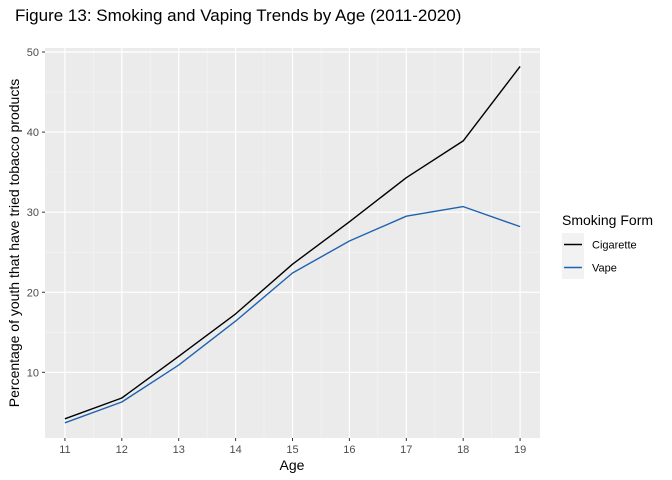  I want to click on x-tick-label: 15, so click(292, 450).